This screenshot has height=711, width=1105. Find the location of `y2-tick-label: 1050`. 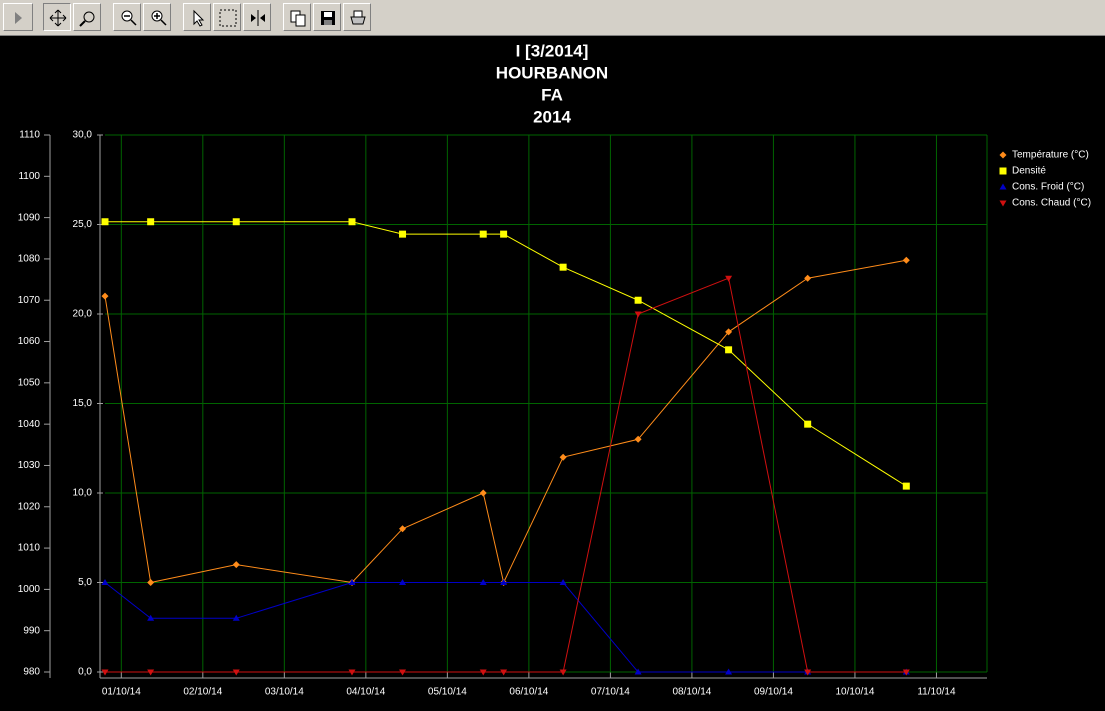

y2-tick-label: 1050 is located at coordinates (29, 382).